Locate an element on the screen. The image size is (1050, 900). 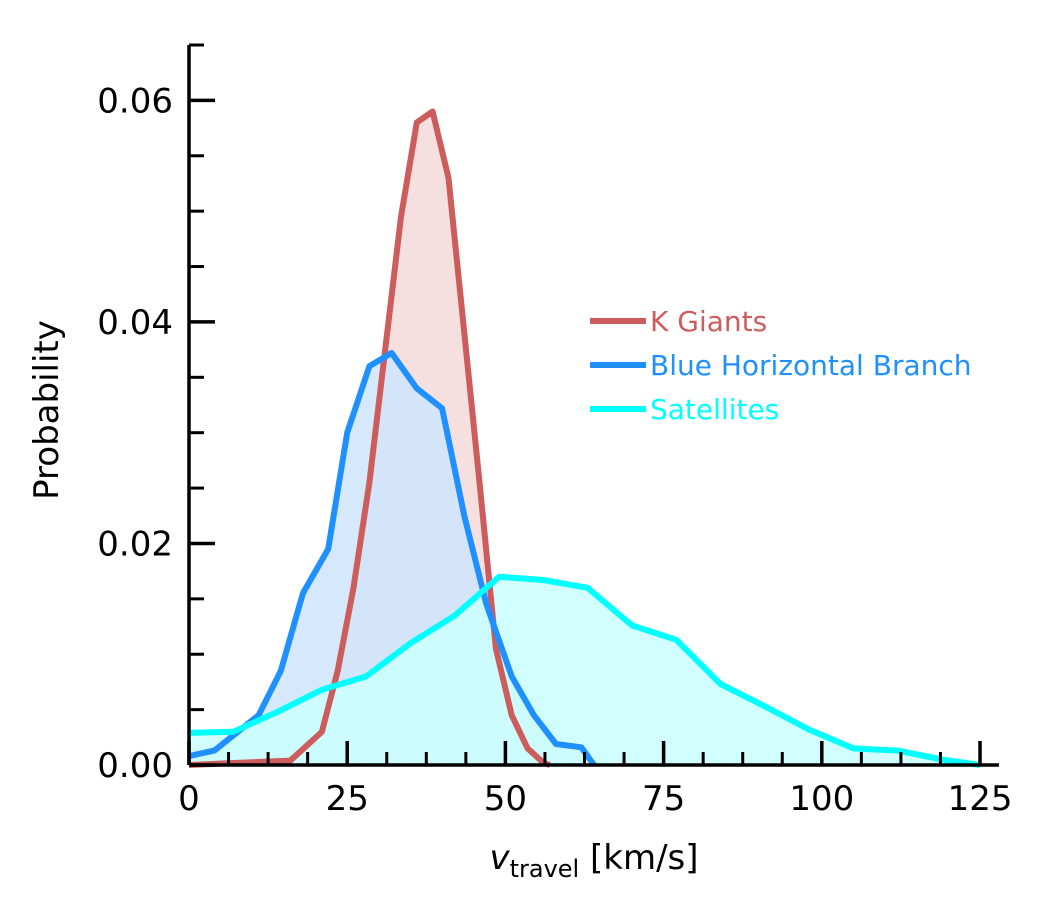
legend: K Giants Blue Horizontal Branch Satellites is located at coordinates (781, 365).